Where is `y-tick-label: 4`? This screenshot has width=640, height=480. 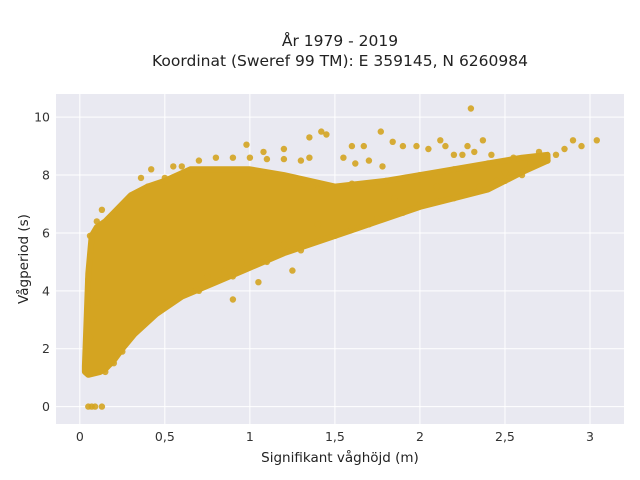
y-tick-label: 4 is located at coordinates (46, 290).